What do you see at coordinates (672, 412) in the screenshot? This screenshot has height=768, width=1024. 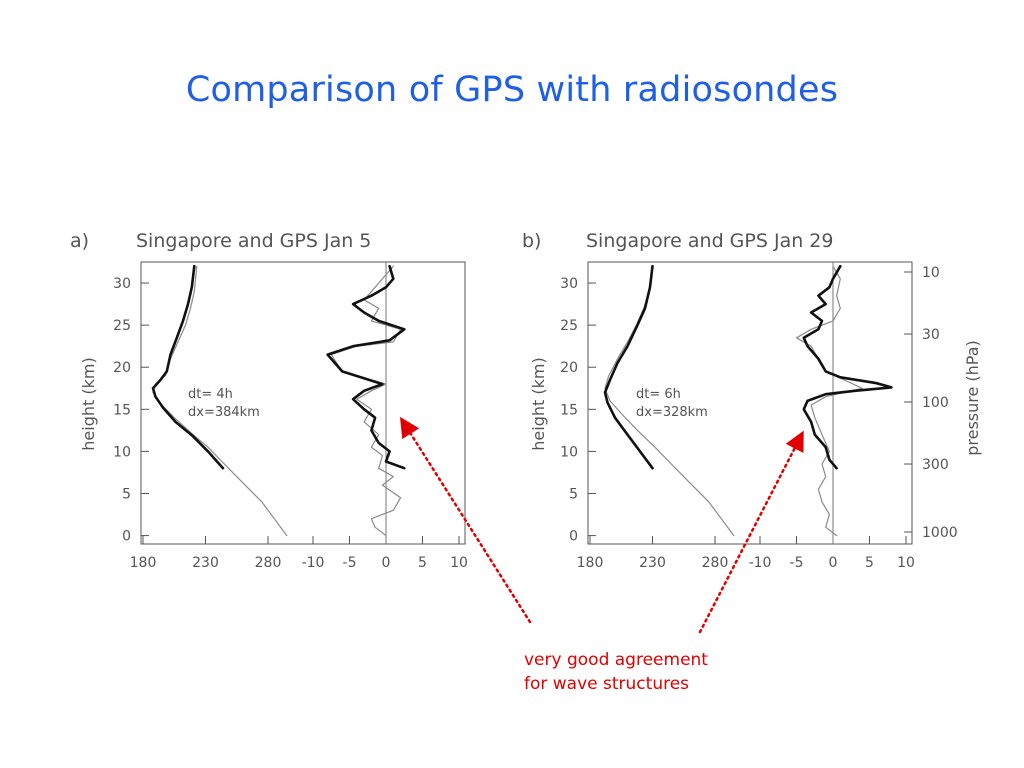 I see `annotation-line-2: dx=328km` at bounding box center [672, 412].